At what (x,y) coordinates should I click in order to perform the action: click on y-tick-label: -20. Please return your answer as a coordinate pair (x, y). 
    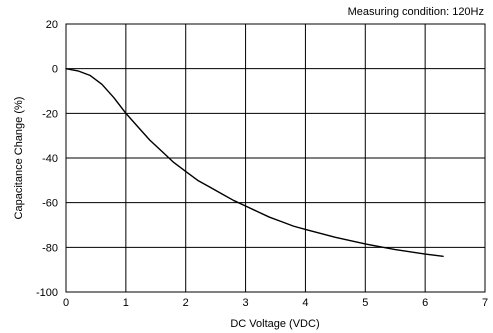
    Looking at the image, I should click on (50, 114).